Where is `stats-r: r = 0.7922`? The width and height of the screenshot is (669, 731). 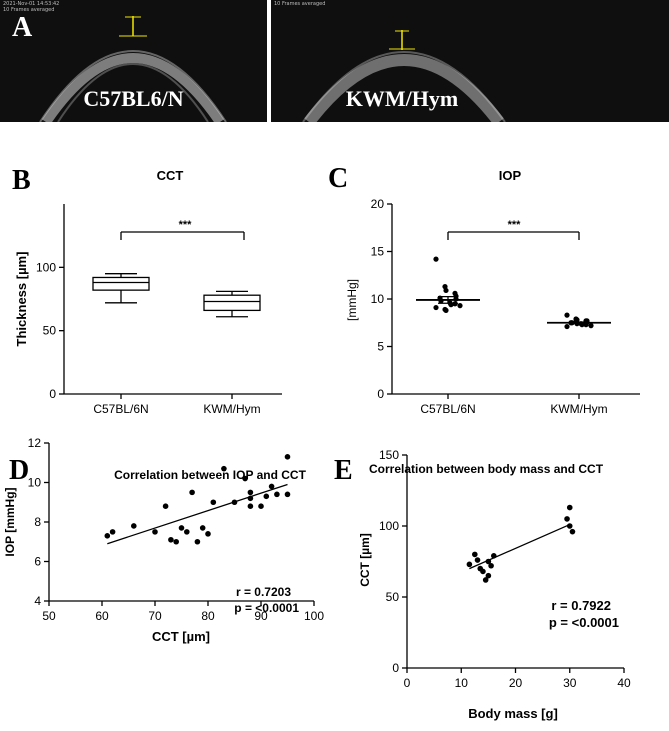 stats-r: r = 0.7922 is located at coordinates (581, 605).